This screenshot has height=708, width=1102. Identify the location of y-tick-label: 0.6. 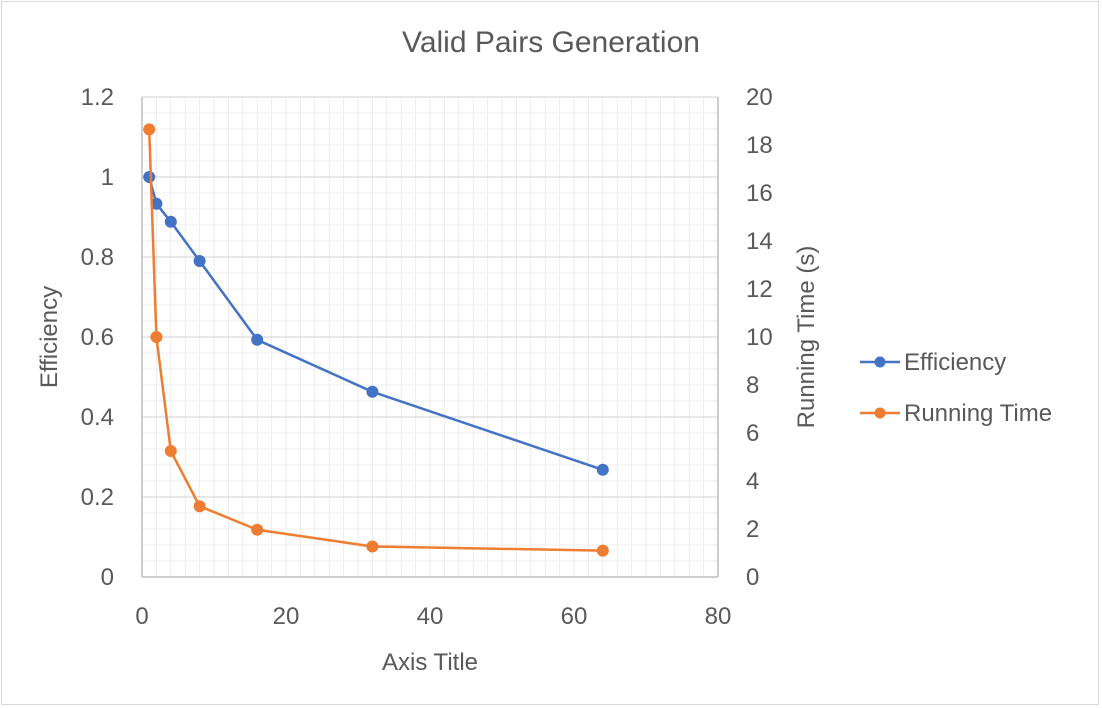
(97, 337).